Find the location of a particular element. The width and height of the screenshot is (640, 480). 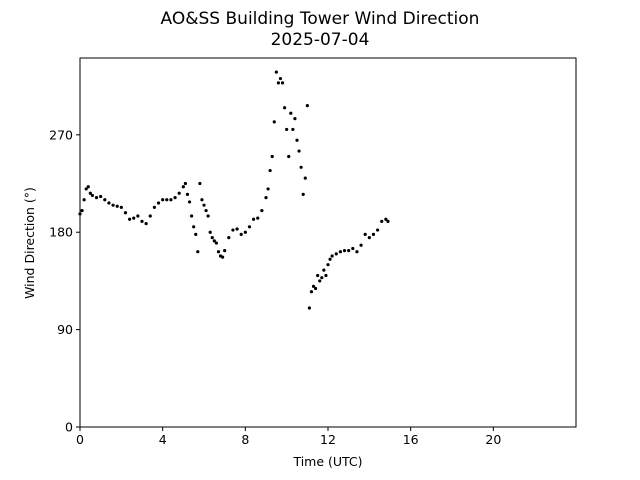

x-tick-label: 12 is located at coordinates (328, 439).